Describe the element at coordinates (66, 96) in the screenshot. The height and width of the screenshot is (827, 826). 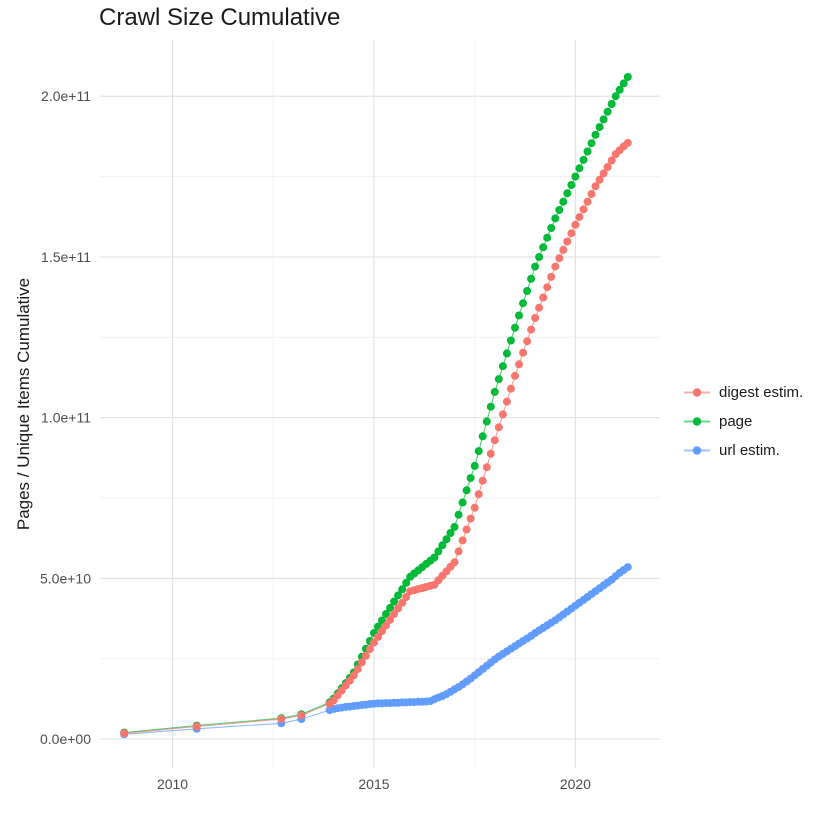
I see `y-tick-label: 2.0e+11` at that location.